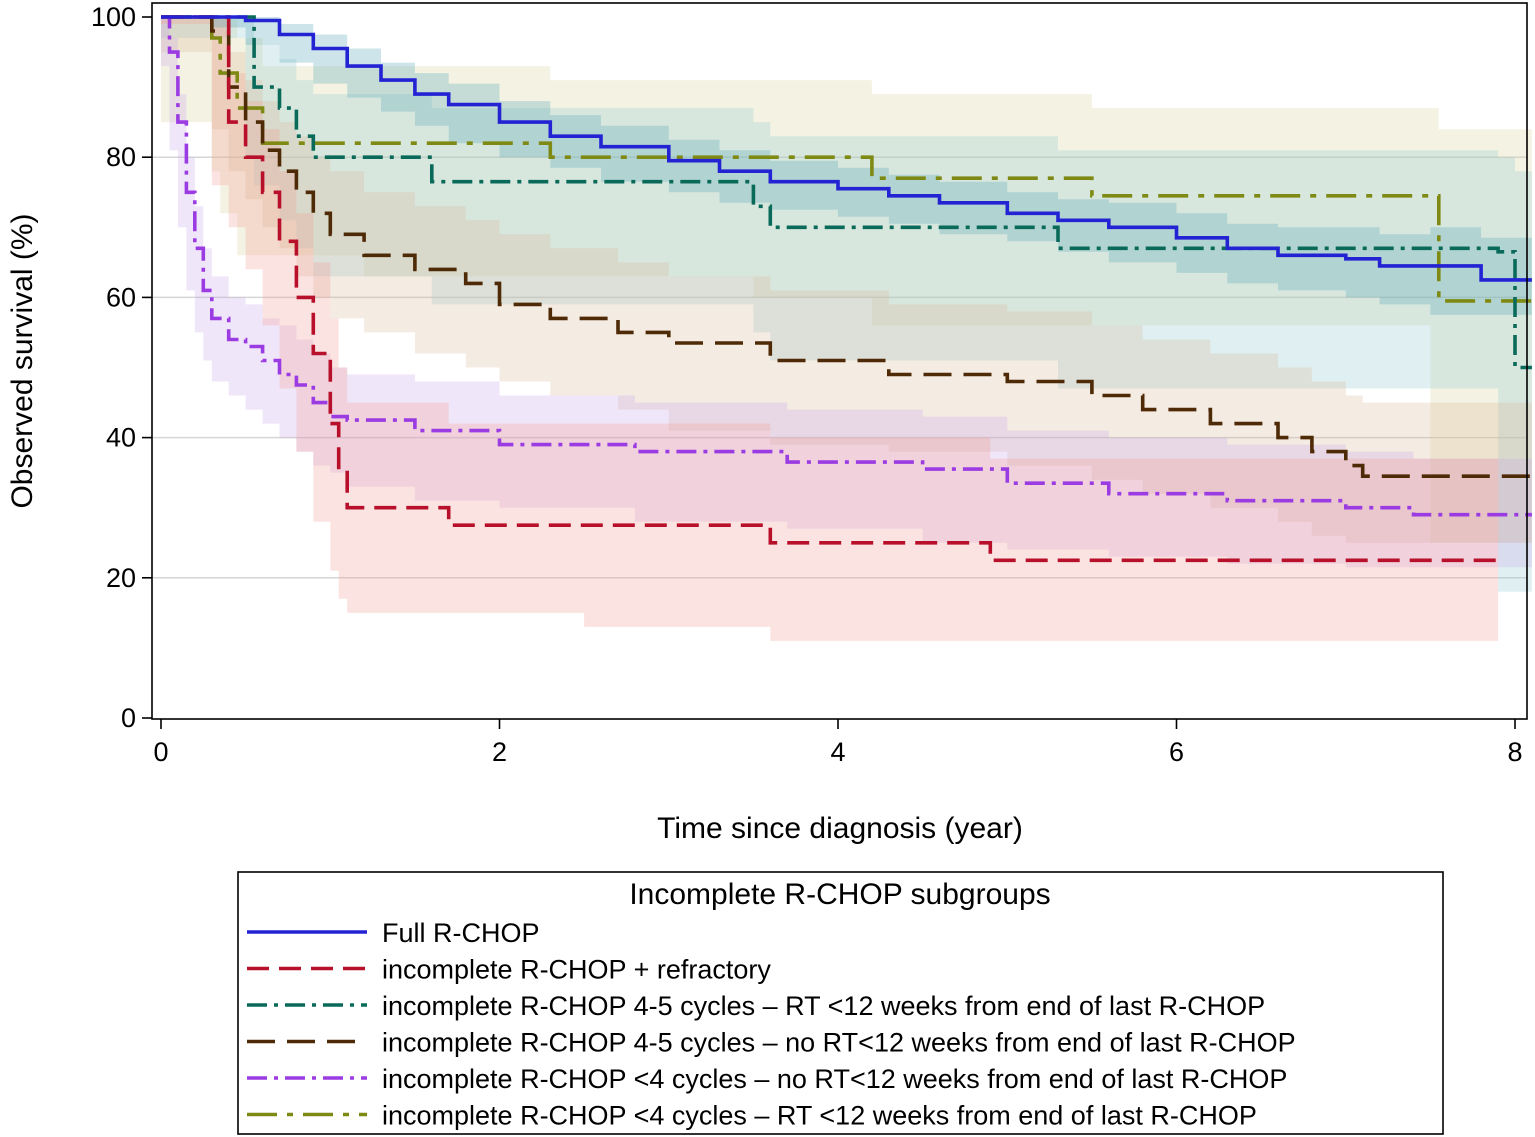 The image size is (1535, 1137). Describe the element at coordinates (121, 157) in the screenshot. I see `y-tick-label-80: 80` at that location.